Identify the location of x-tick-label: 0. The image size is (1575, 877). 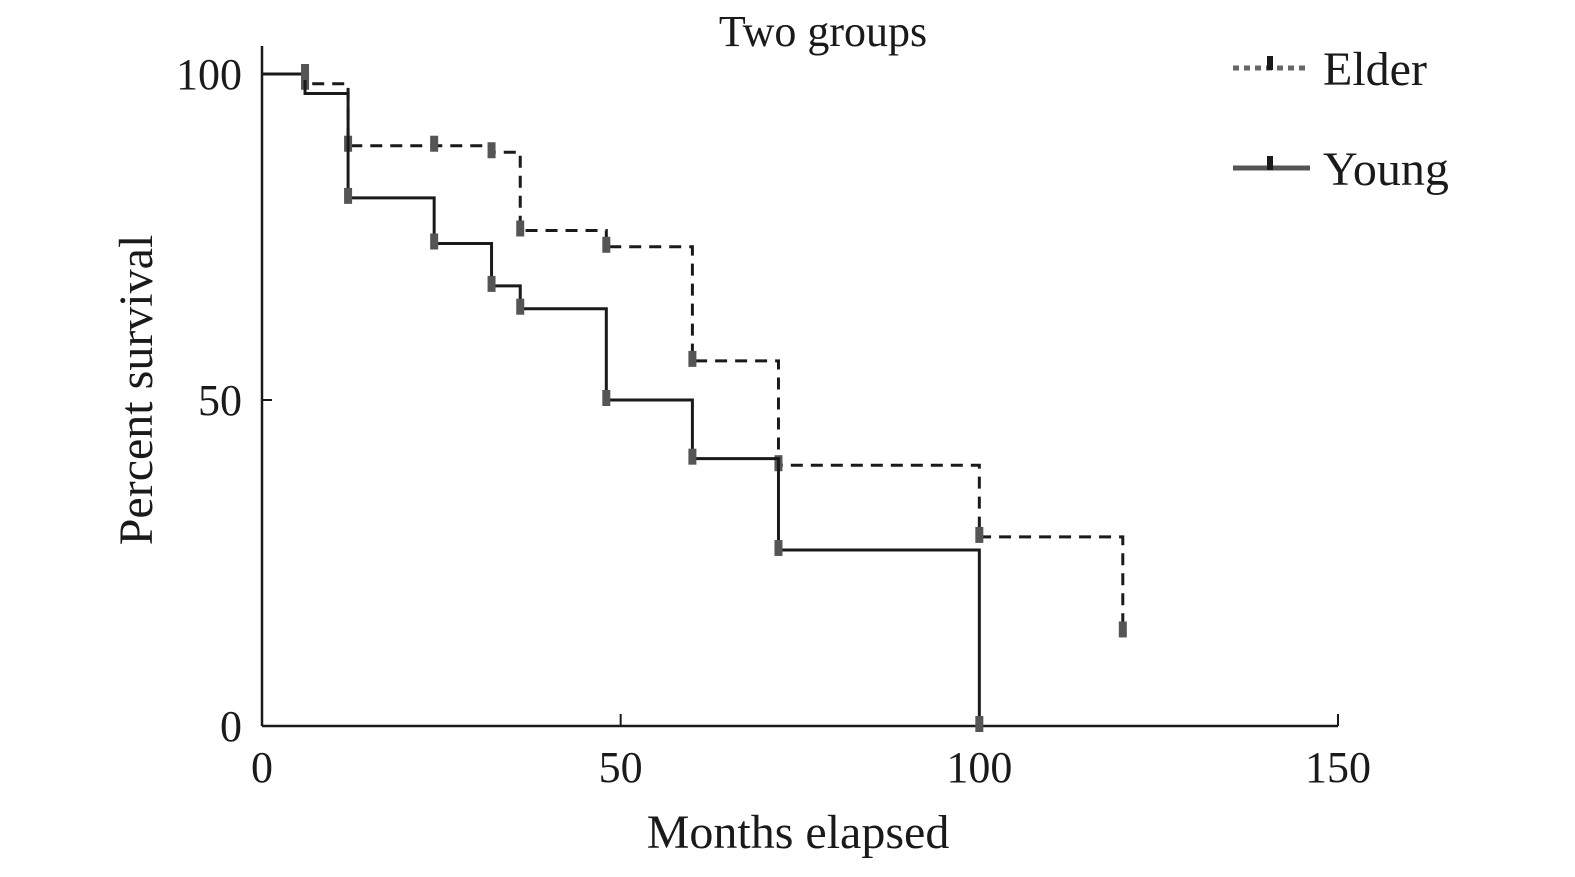
(262, 767).